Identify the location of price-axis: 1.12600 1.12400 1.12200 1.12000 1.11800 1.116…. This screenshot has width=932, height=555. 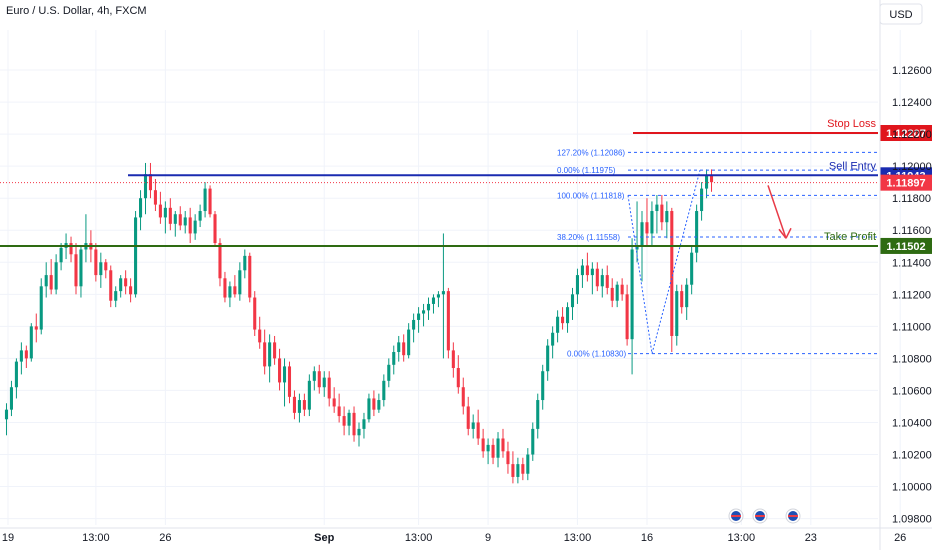
(905, 275).